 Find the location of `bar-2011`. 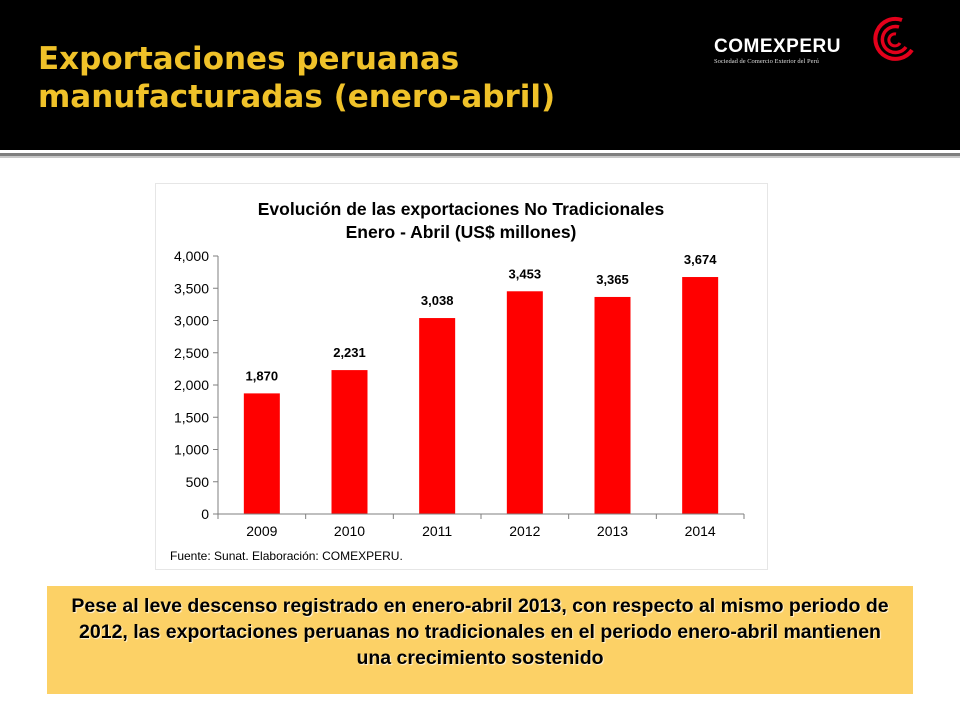

bar-2011 is located at coordinates (437, 416).